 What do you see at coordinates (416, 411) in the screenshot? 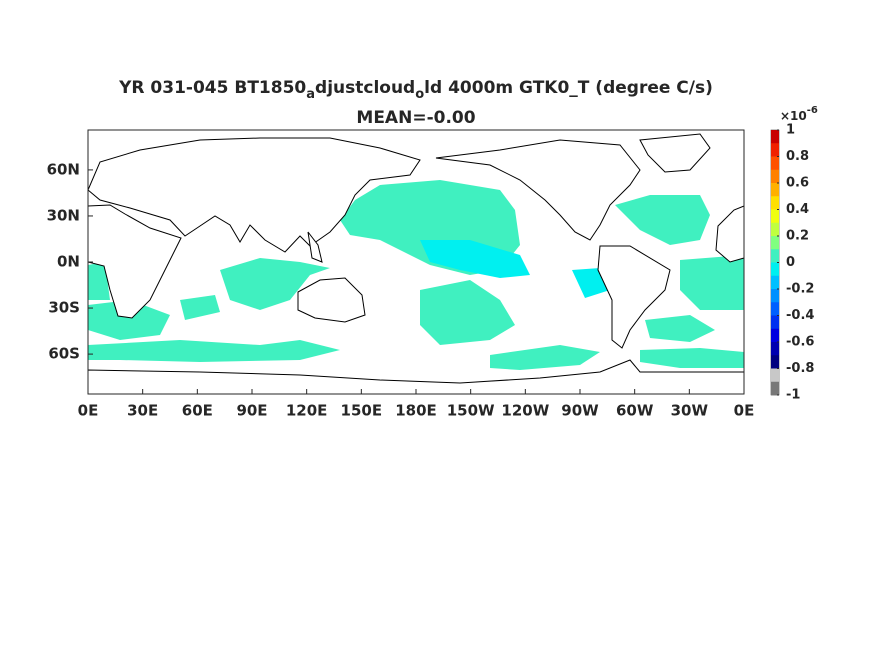
I see `x-tick-label: 180E` at bounding box center [416, 411].